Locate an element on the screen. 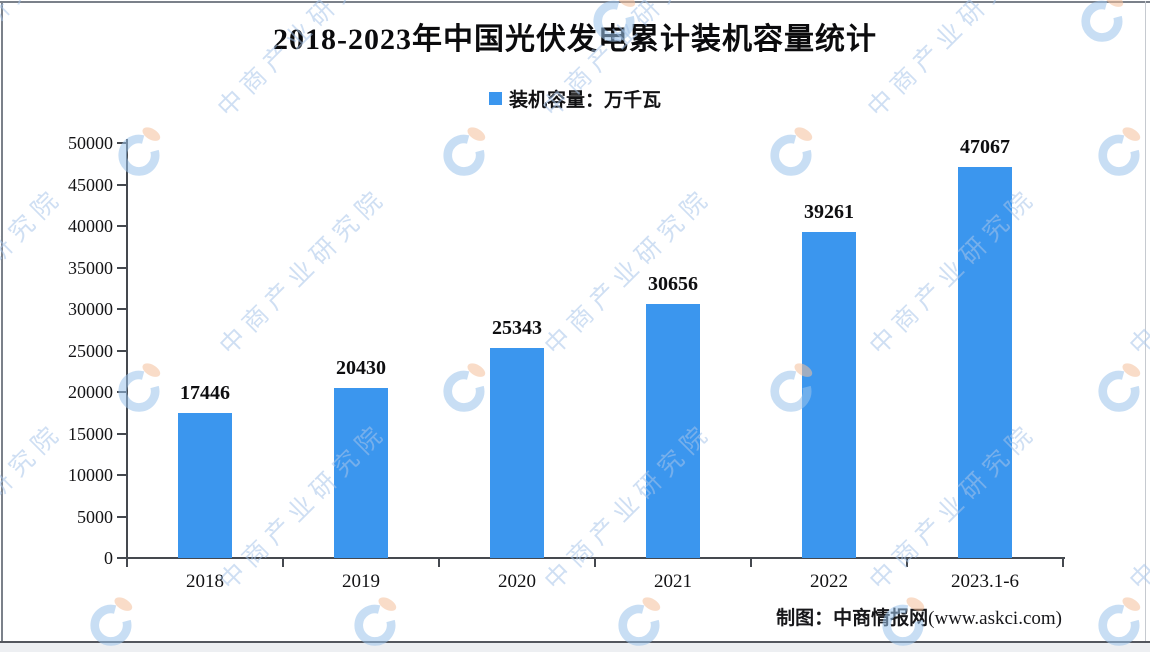 The height and width of the screenshot is (652, 1150). y-axis-line is located at coordinates (127, 349).